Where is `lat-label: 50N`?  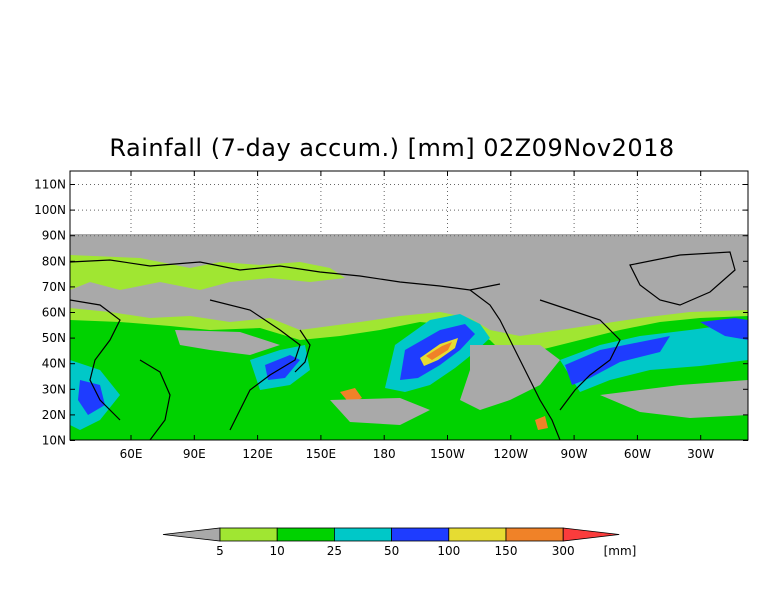
lat-label: 50N is located at coordinates (54, 338).